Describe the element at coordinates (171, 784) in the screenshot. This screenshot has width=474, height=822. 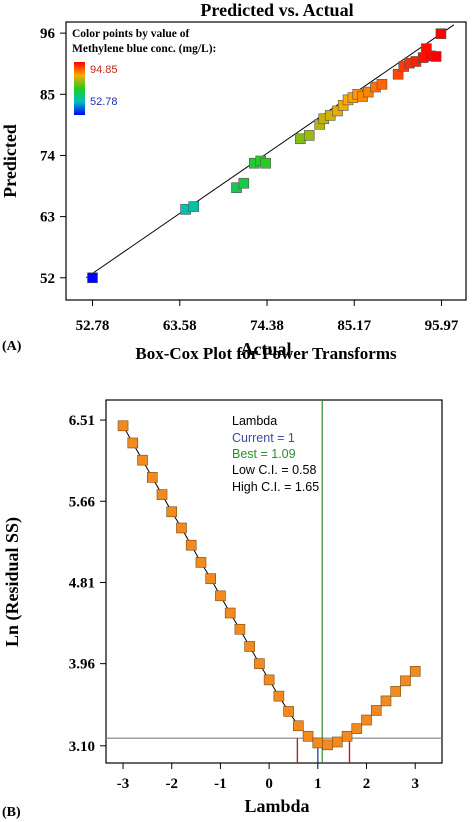
I see `chart-b-x-tick-label: -2` at that location.